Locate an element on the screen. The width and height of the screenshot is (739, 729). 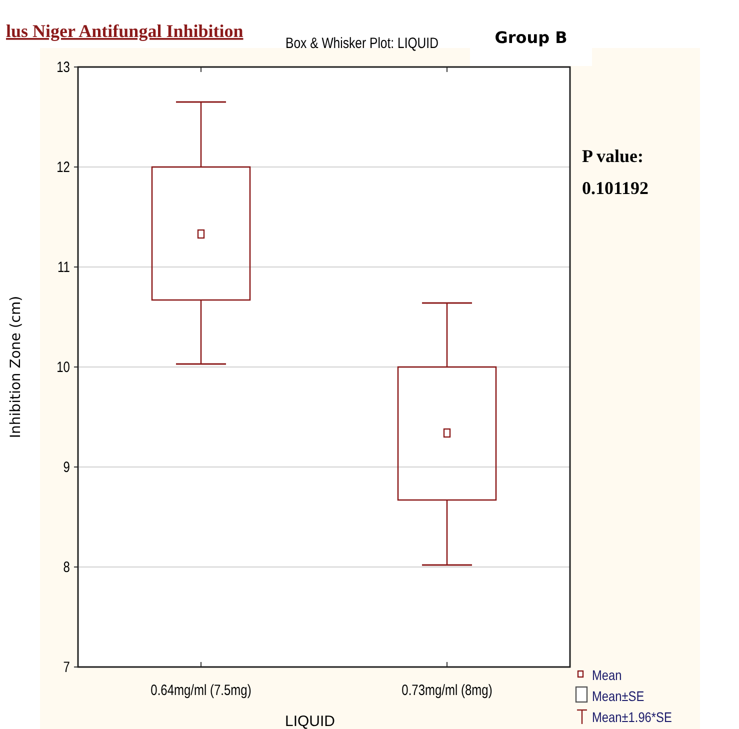
y-tick-label: 10 is located at coordinates (63, 367).